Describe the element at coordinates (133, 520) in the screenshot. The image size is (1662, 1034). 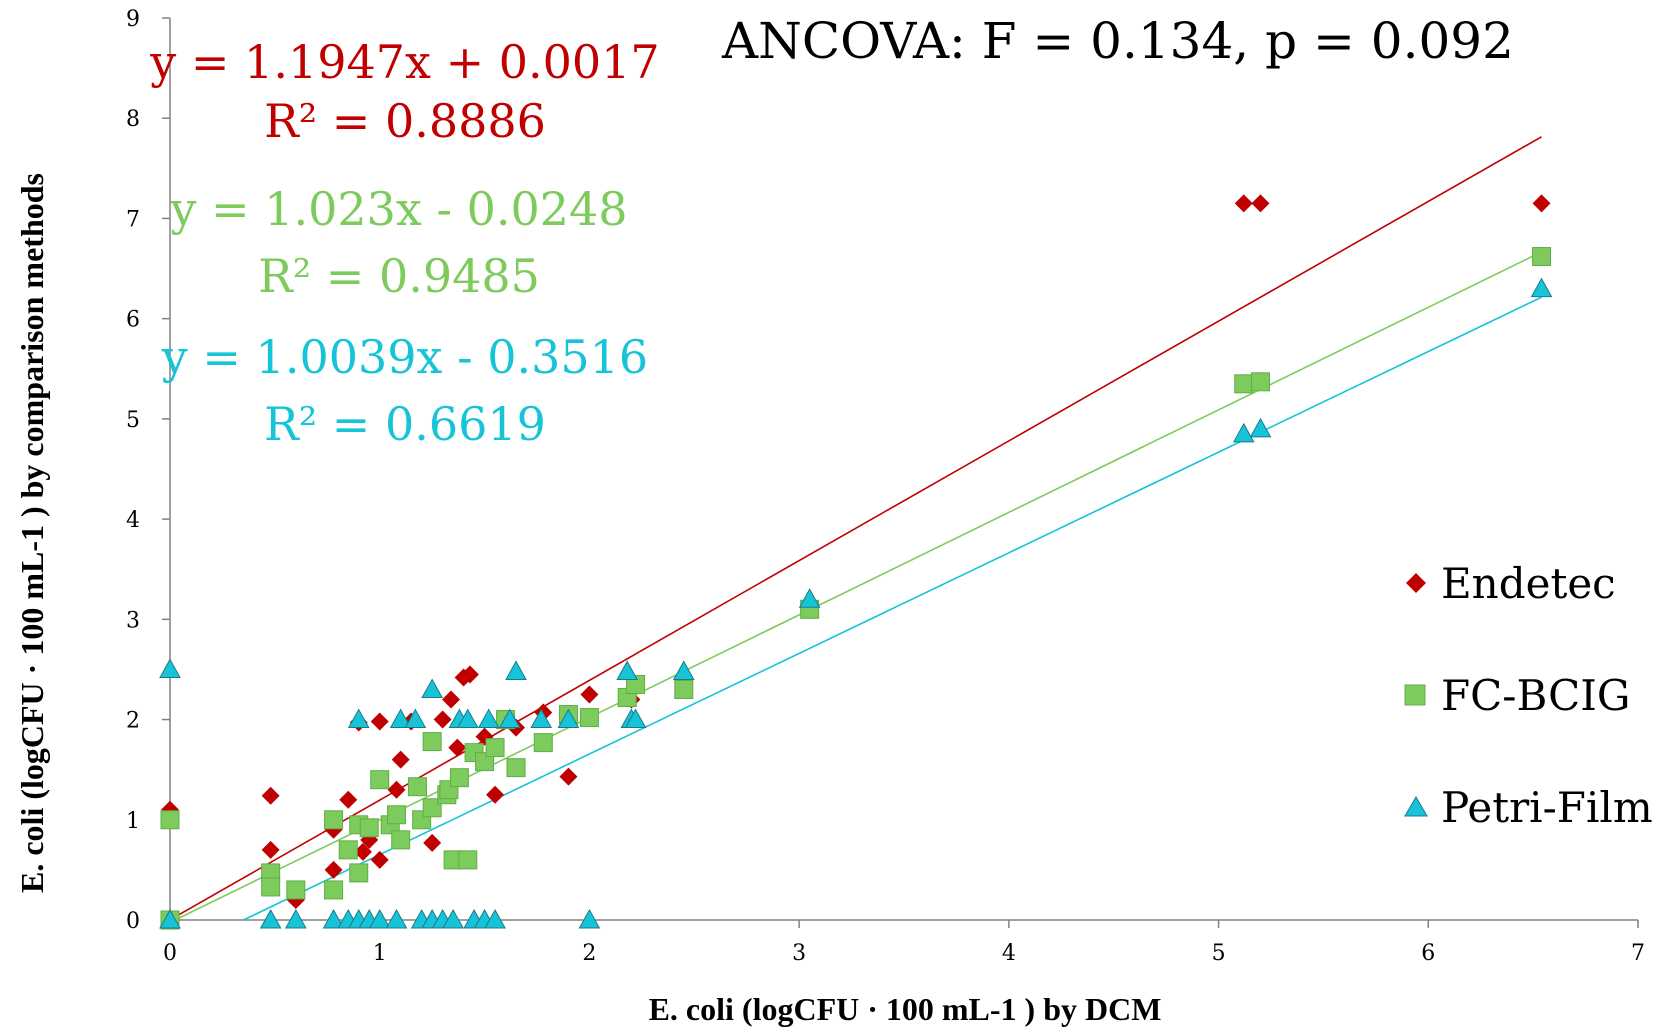
I see `y-tick-label: 4` at that location.